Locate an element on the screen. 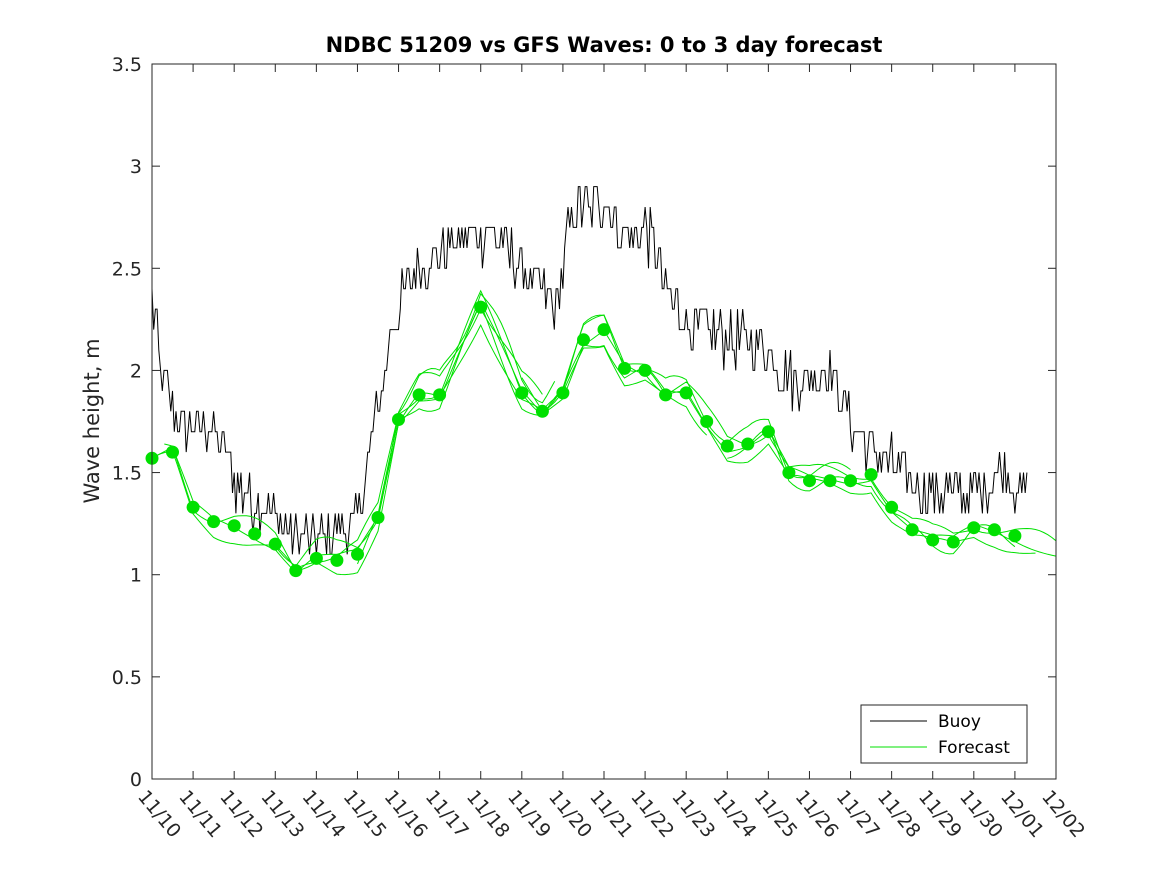 The width and height of the screenshot is (1167, 875). x-tick-label: 12/01 is located at coordinates (1022, 814).